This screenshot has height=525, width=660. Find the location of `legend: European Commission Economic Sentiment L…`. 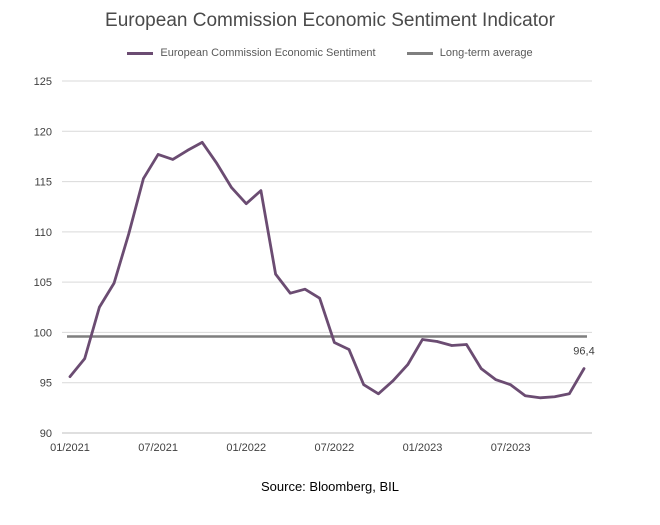

legend: European Commission Economic Sentiment L… is located at coordinates (330, 53).